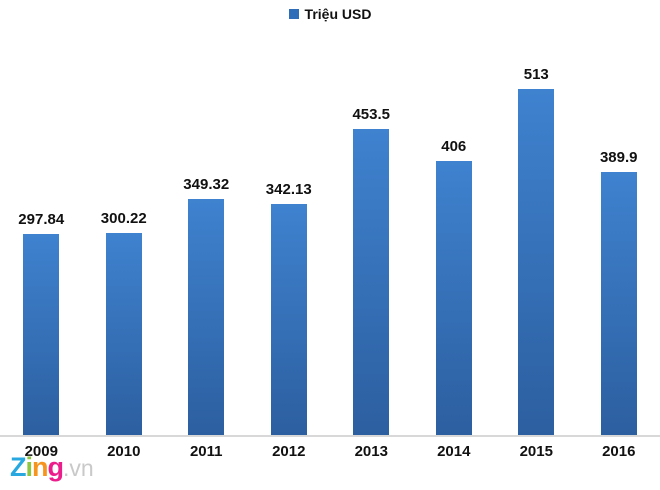  I want to click on x-axis-label: 2013, so click(371, 451).